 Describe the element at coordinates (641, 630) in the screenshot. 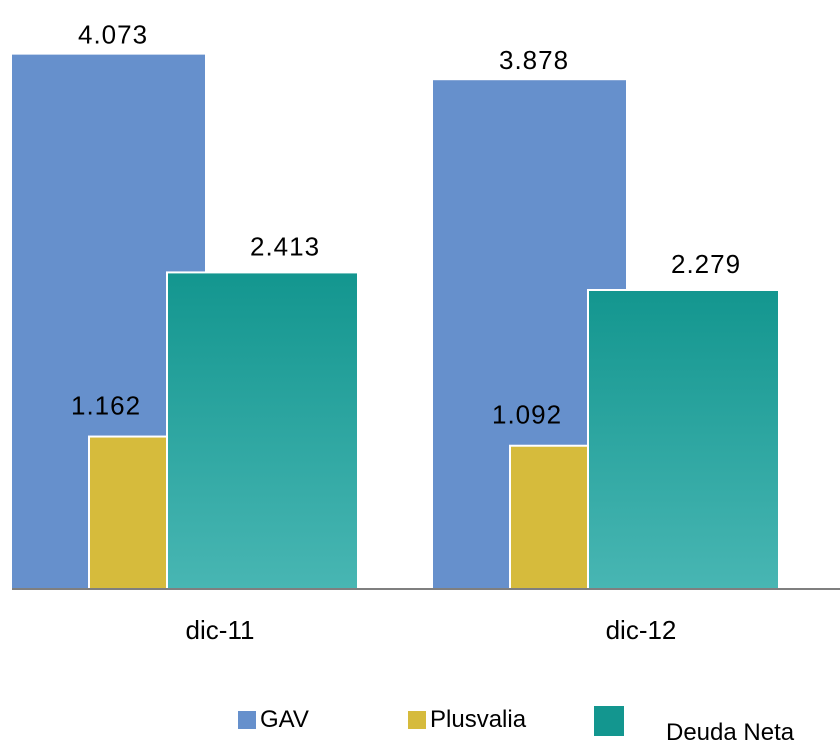

I see `category-label-dic-12: dic-12` at that location.